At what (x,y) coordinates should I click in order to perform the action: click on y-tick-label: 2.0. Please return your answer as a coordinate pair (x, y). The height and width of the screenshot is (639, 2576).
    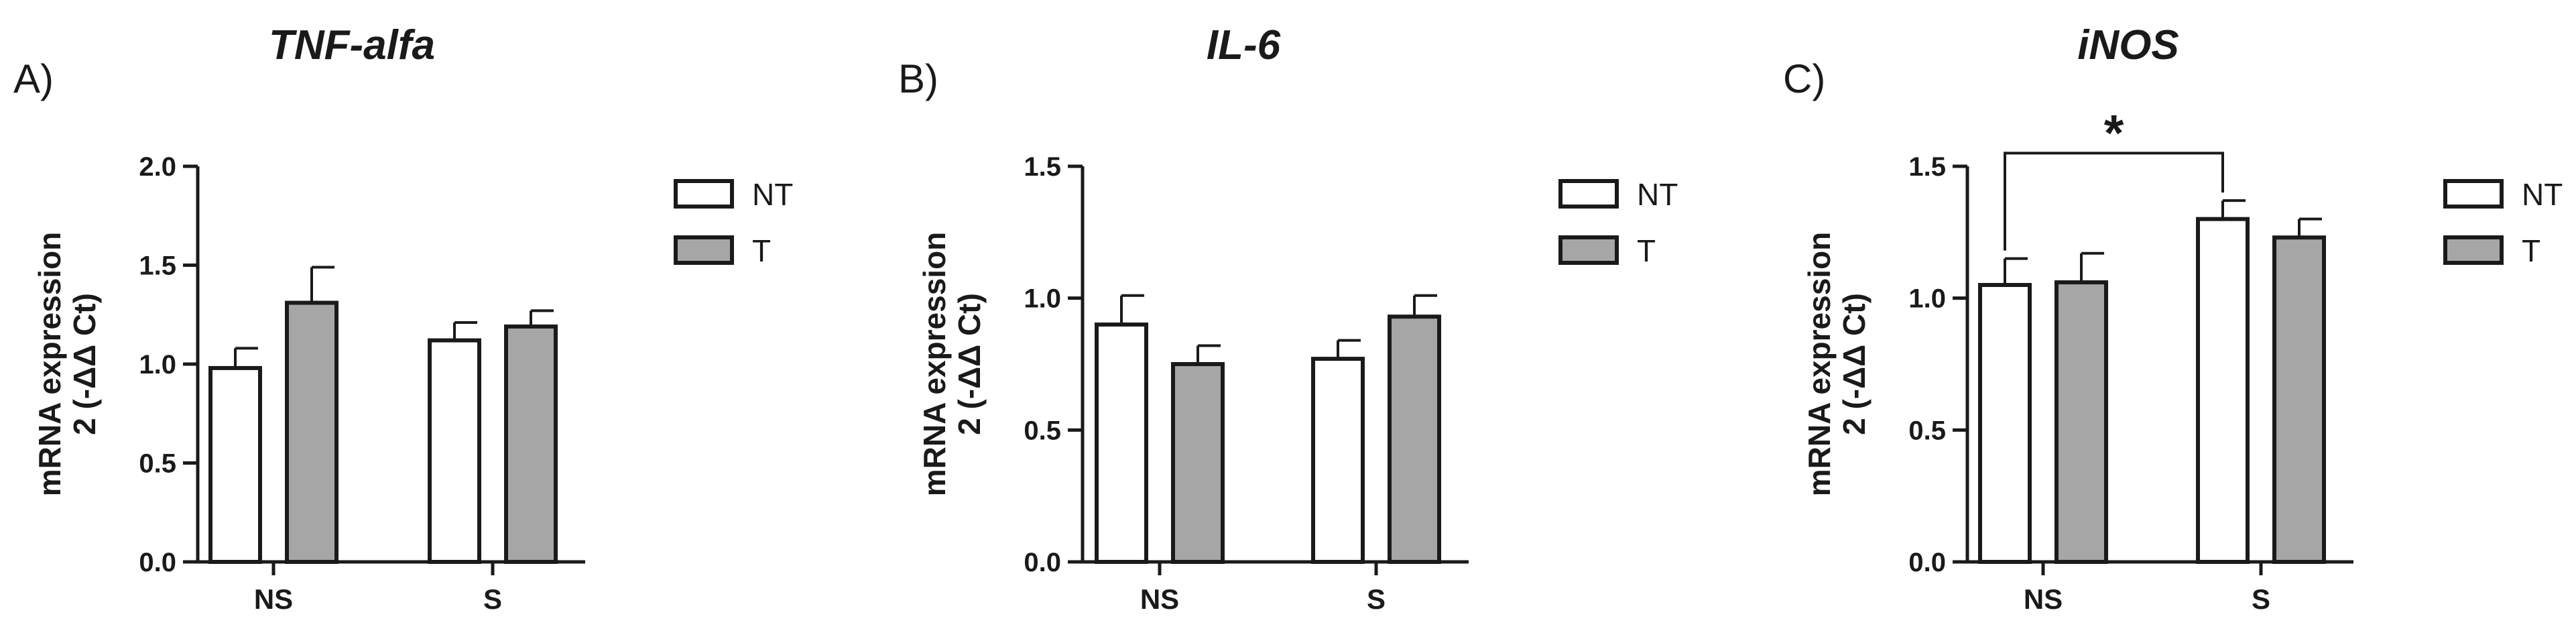
    Looking at the image, I should click on (157, 167).